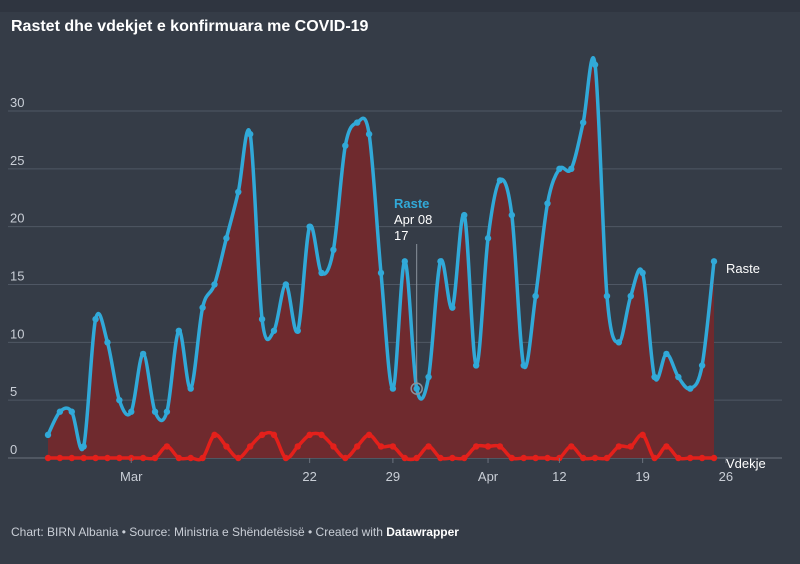  I want to click on y-tick-label-5: 5, so click(13, 391).